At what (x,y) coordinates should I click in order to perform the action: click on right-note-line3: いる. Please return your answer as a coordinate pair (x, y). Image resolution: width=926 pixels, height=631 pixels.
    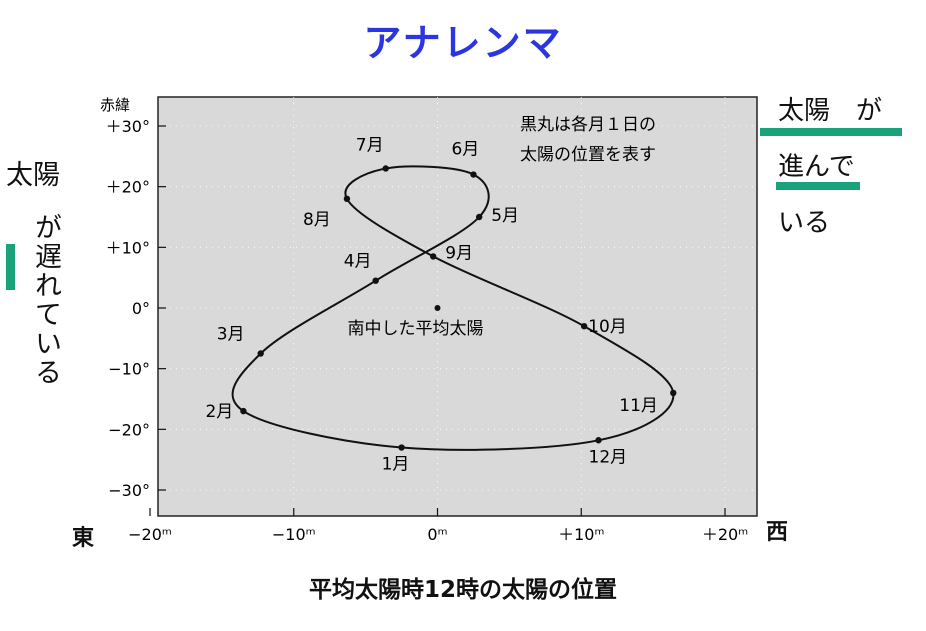
    Looking at the image, I should click on (804, 223).